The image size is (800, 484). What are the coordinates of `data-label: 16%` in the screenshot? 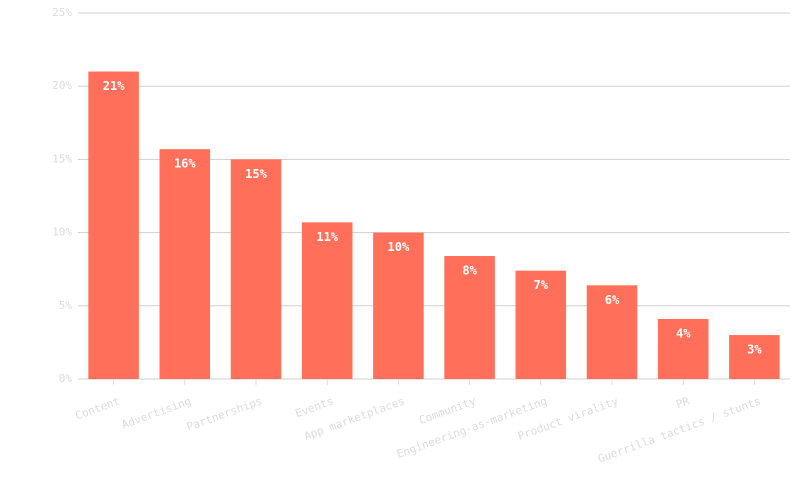 It's located at (185, 164).